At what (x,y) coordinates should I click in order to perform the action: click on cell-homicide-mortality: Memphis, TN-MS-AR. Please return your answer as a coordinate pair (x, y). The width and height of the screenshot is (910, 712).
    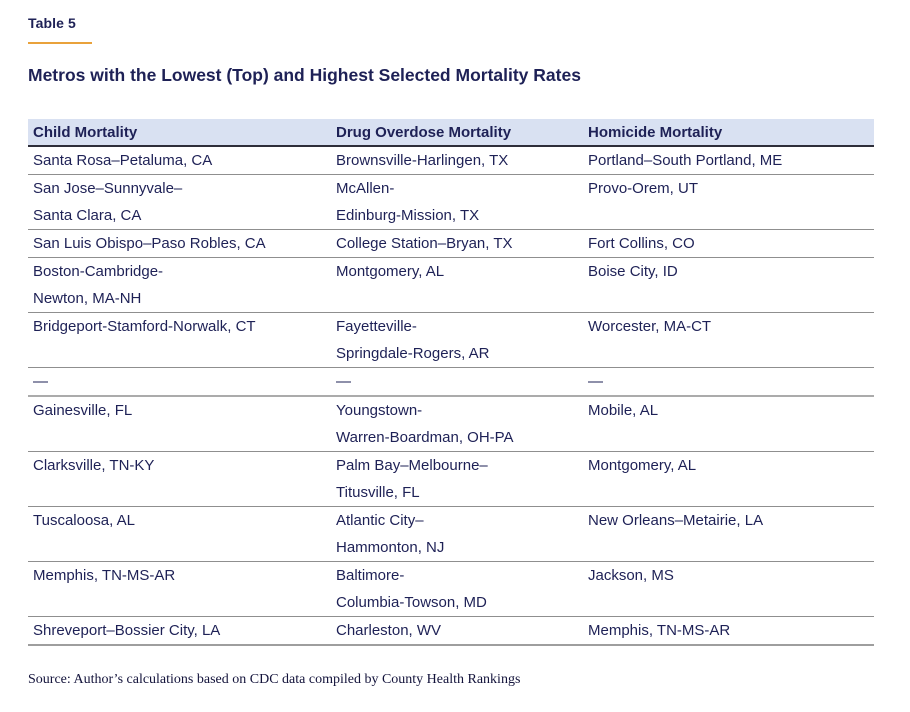
    Looking at the image, I should click on (728, 631).